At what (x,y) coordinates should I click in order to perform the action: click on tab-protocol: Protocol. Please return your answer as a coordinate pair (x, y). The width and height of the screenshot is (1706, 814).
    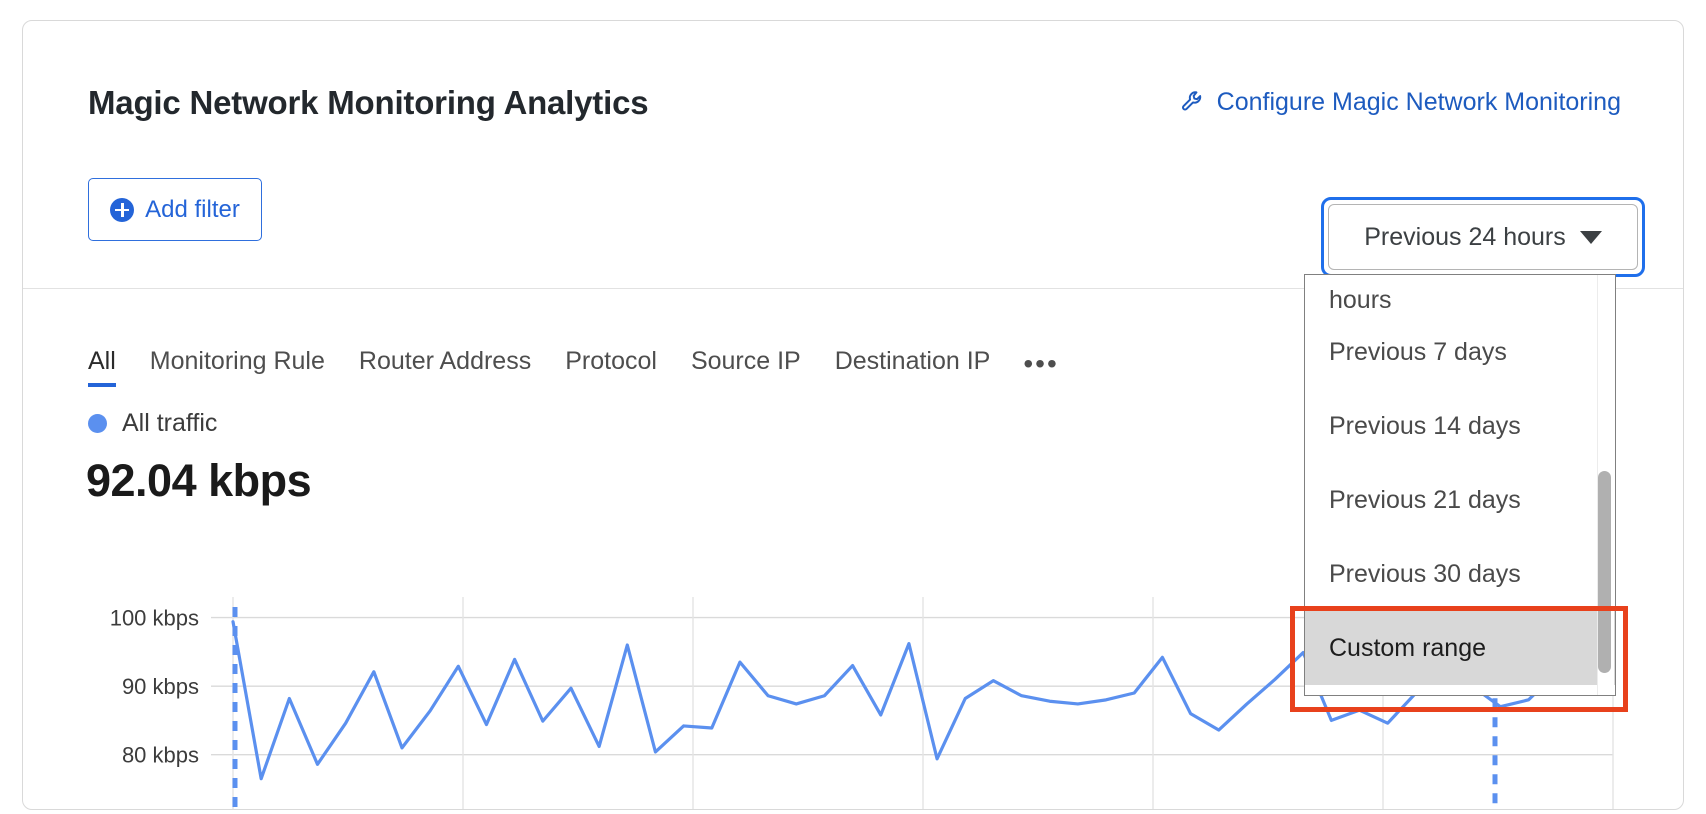
    Looking at the image, I should click on (611, 361).